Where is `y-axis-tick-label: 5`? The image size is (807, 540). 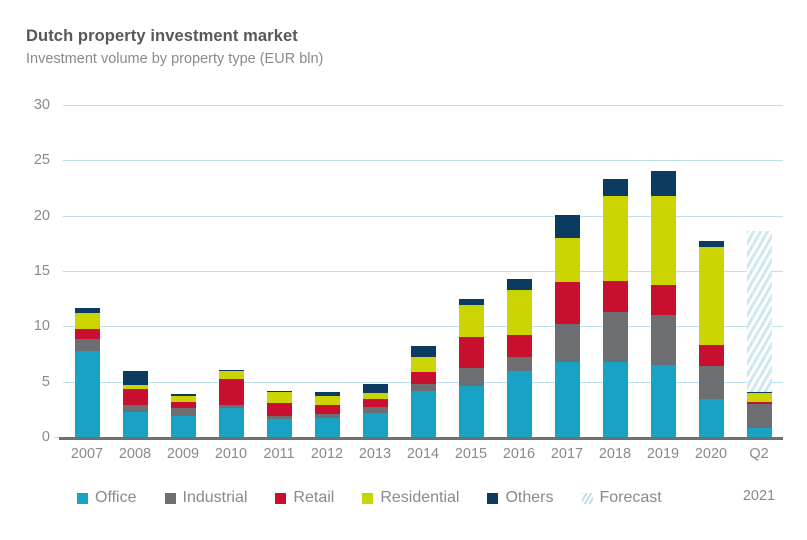
y-axis-tick-label: 5 is located at coordinates (45, 381).